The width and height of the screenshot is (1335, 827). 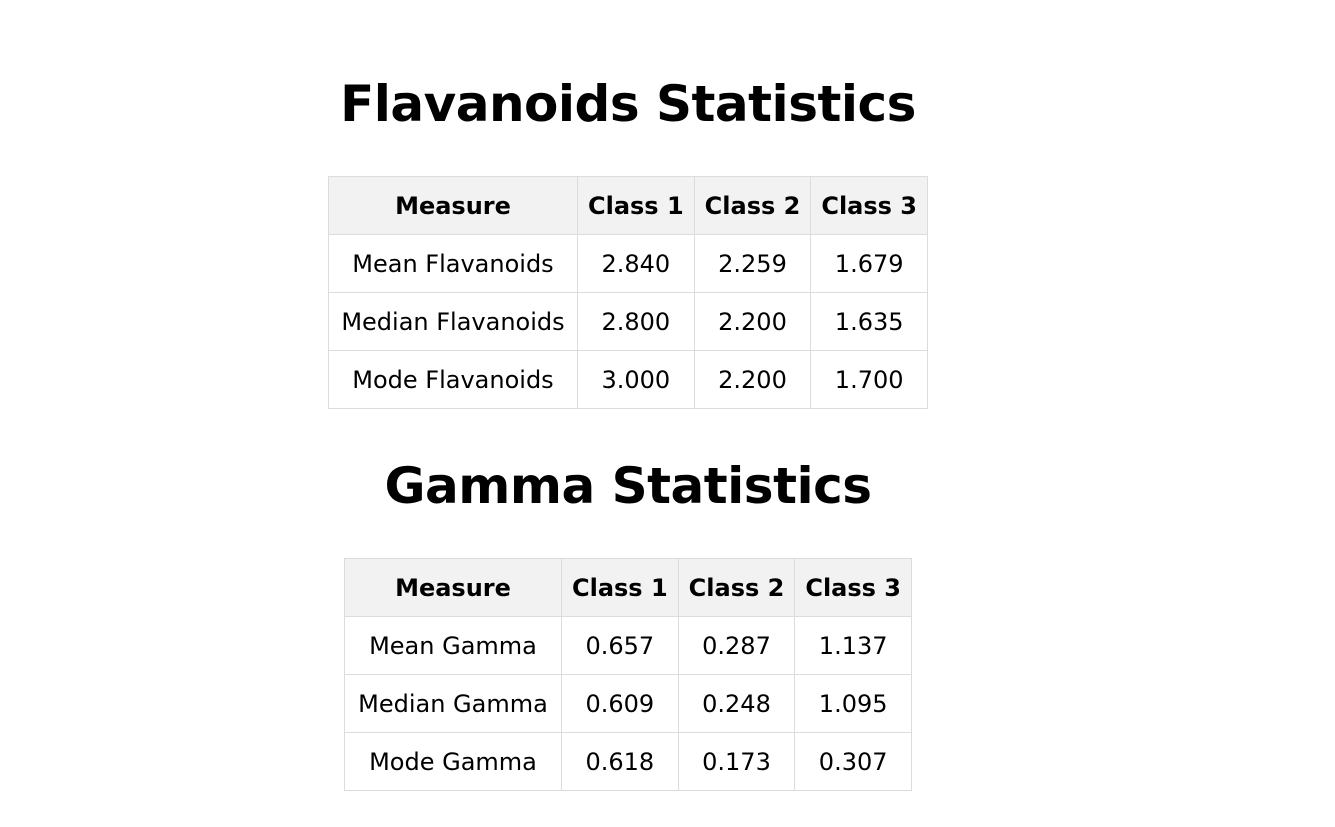 What do you see at coordinates (869, 263) in the screenshot?
I see `value-cell: 1.679` at bounding box center [869, 263].